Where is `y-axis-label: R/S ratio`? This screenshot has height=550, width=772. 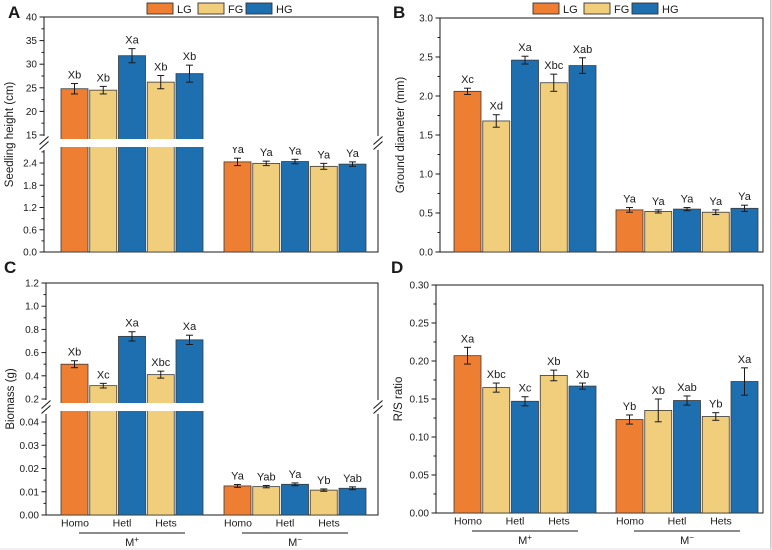
y-axis-label: R/S ratio is located at coordinates (399, 399).